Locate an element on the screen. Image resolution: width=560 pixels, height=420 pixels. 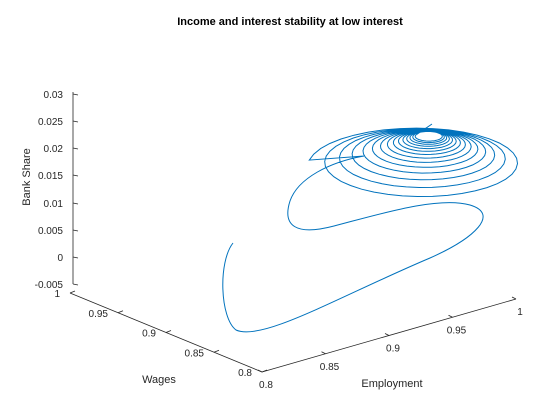
y-axis-label: Wages is located at coordinates (159, 380).